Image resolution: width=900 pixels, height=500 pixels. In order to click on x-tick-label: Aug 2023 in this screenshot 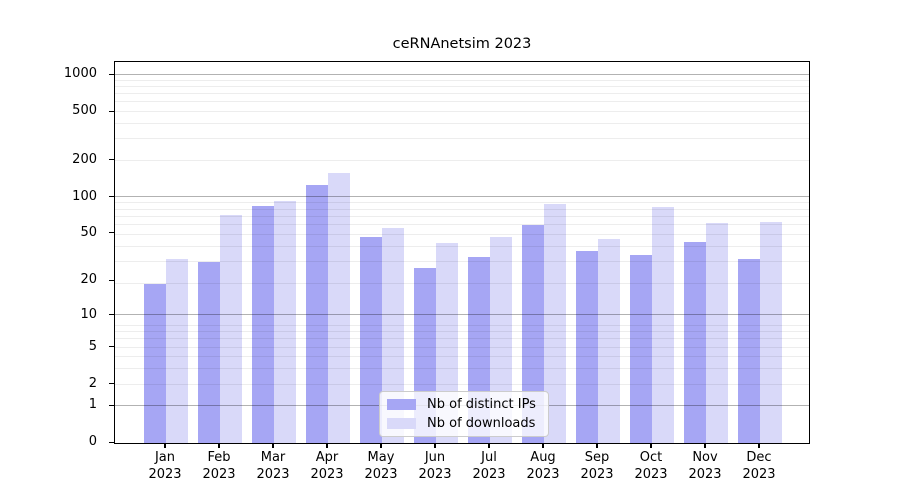, I will do `click(543, 466)`.